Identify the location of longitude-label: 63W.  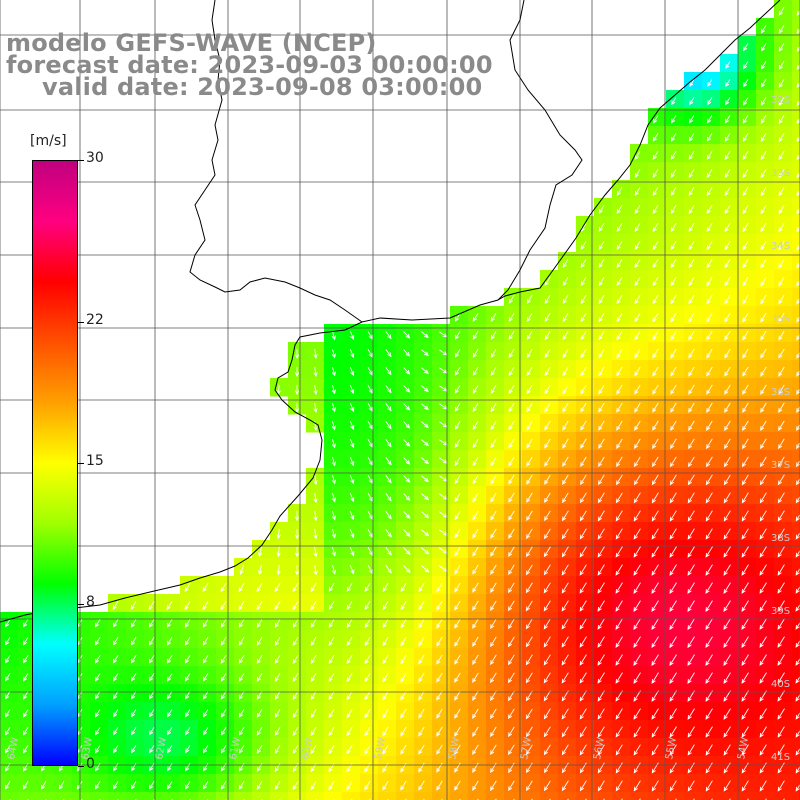
(87, 748).